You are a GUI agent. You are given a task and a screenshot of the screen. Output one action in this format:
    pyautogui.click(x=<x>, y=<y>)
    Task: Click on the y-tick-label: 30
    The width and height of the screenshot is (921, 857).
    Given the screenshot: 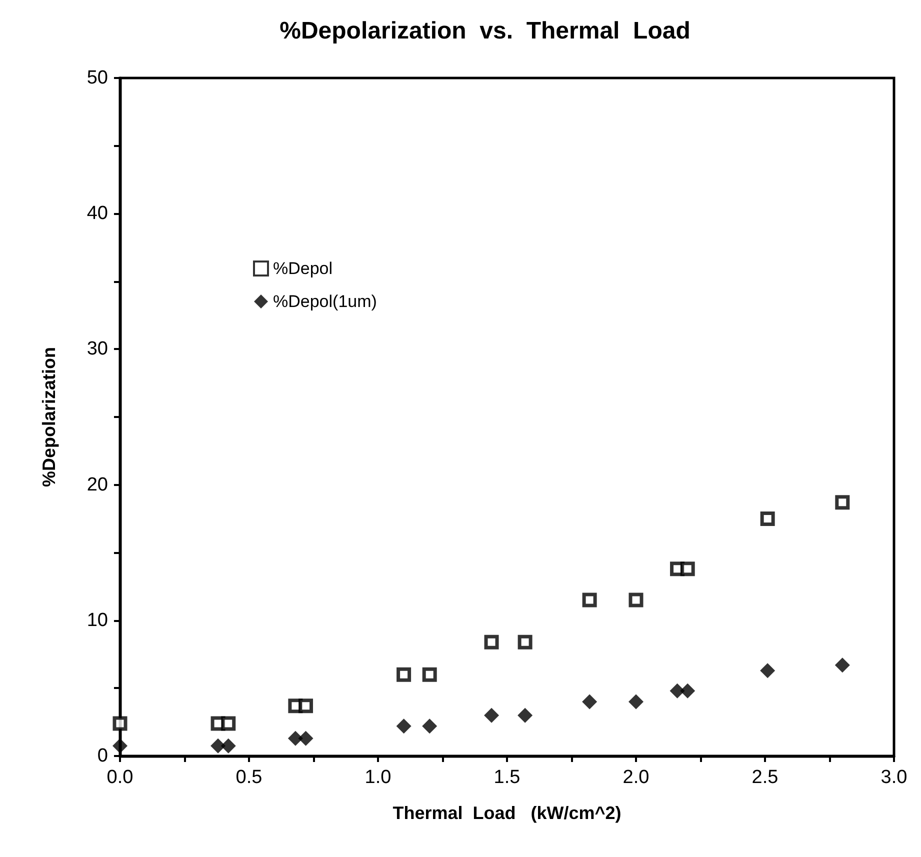 What is the action you would take?
    pyautogui.click(x=97, y=349)
    